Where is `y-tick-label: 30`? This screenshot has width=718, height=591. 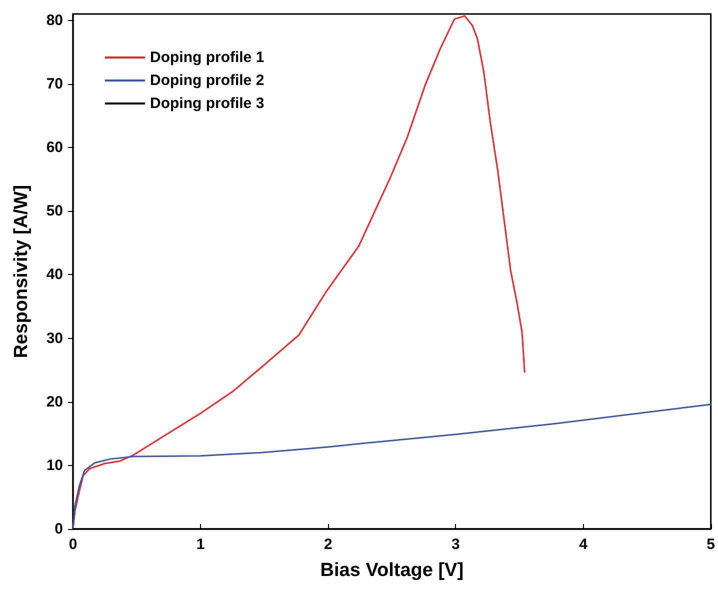
y-tick-label: 30 is located at coordinates (54, 338).